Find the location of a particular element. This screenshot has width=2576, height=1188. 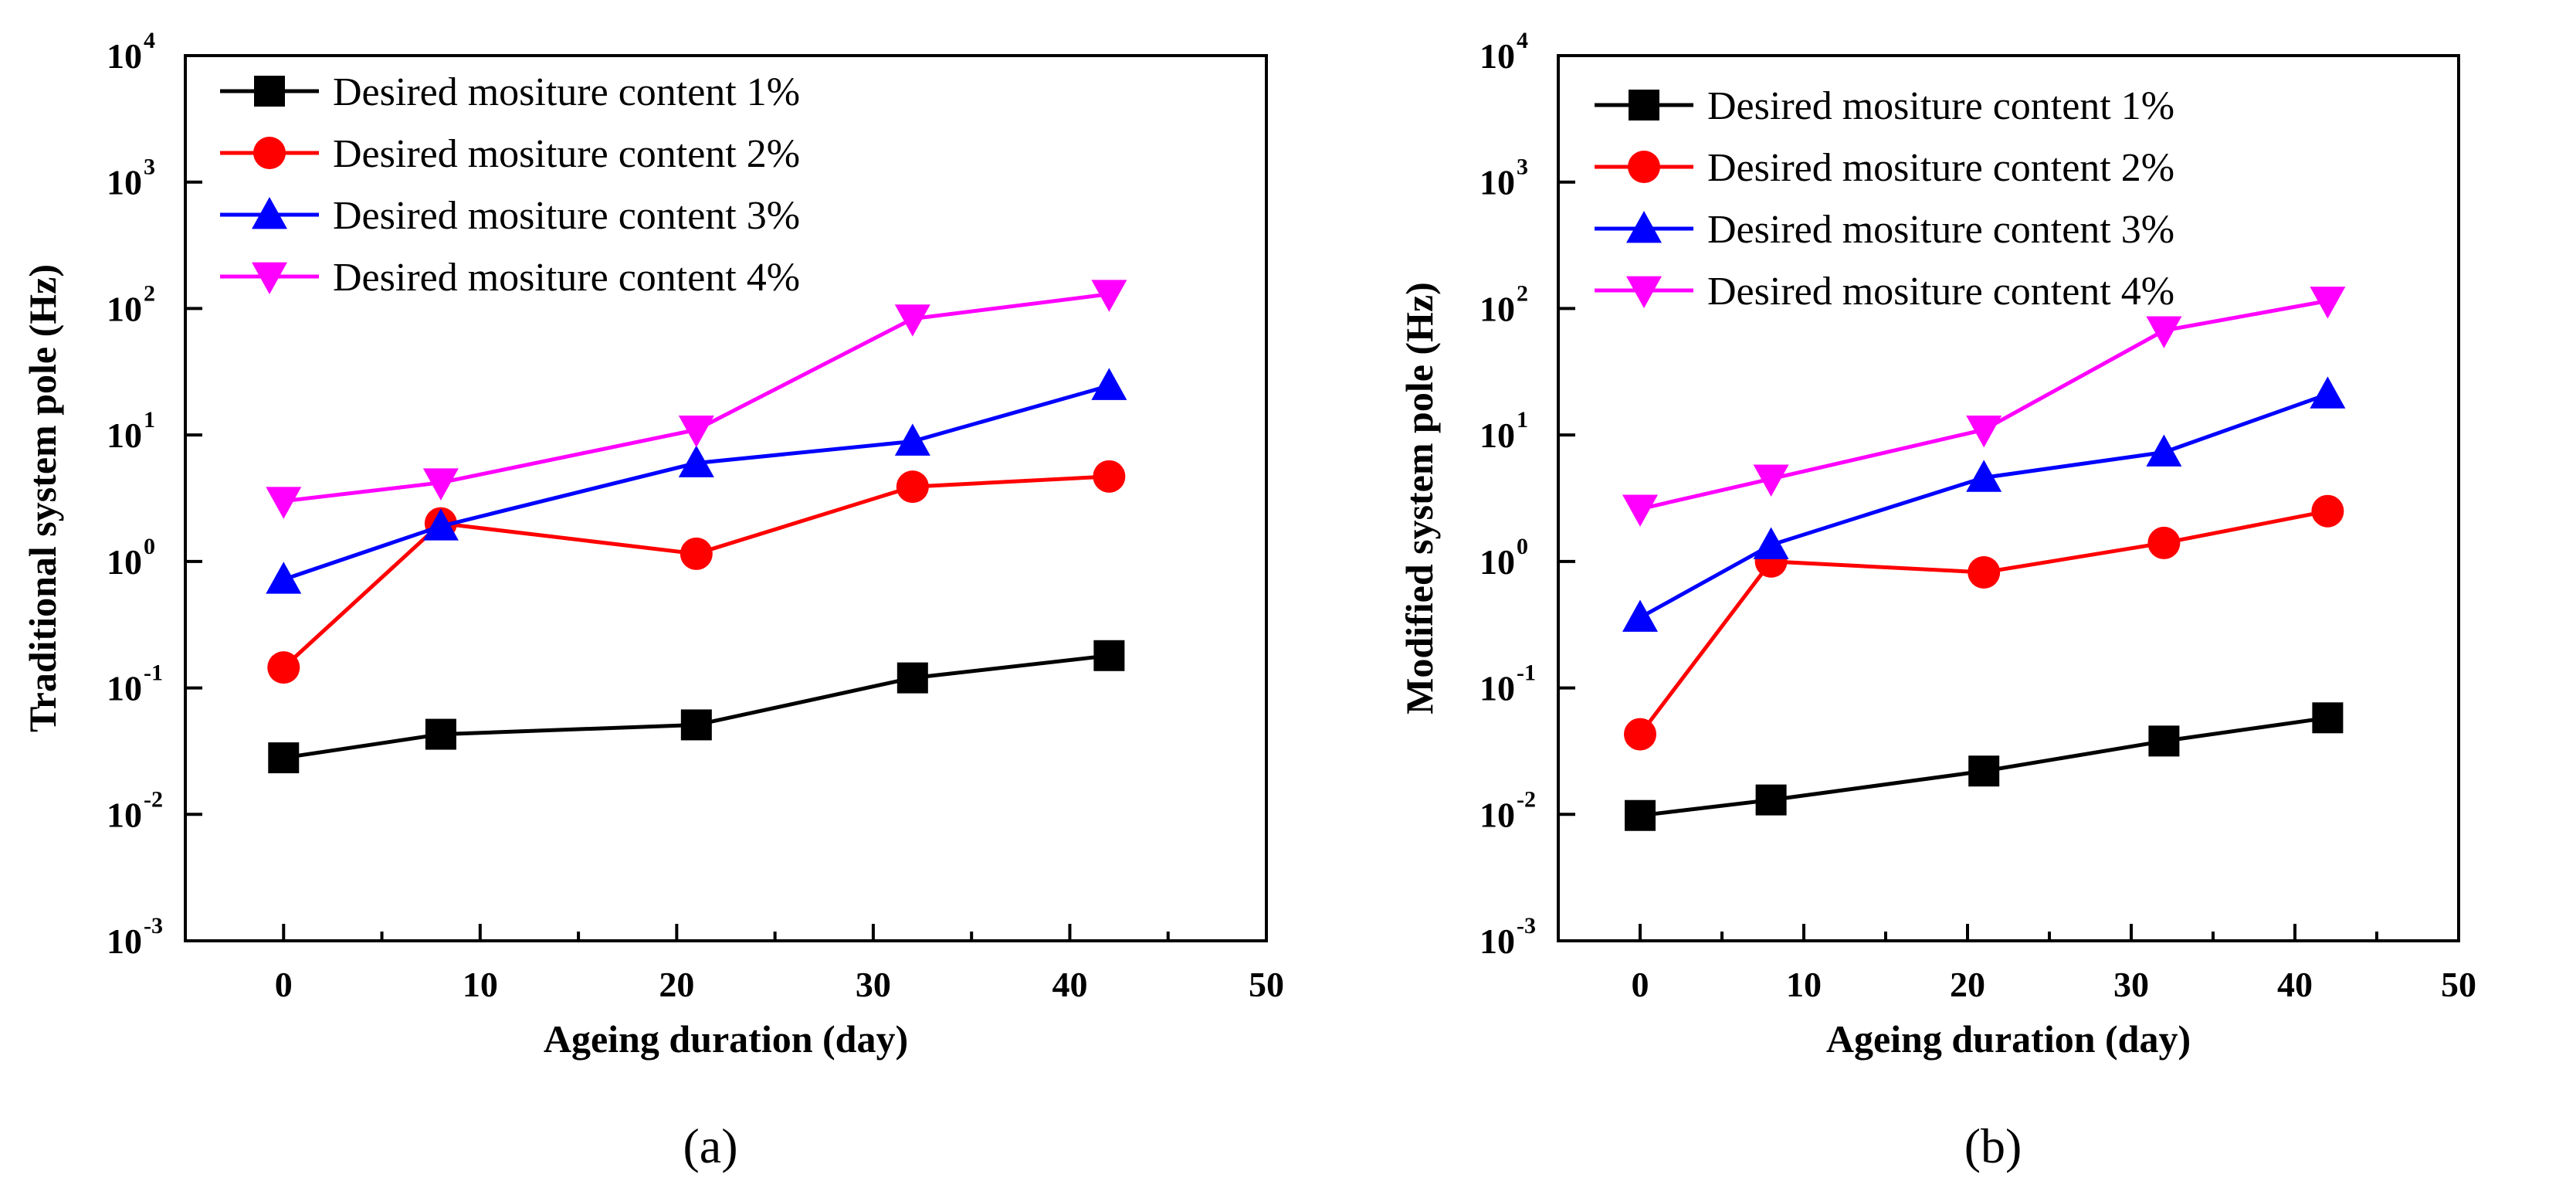

x-tick-label: 30 is located at coordinates (2131, 984).